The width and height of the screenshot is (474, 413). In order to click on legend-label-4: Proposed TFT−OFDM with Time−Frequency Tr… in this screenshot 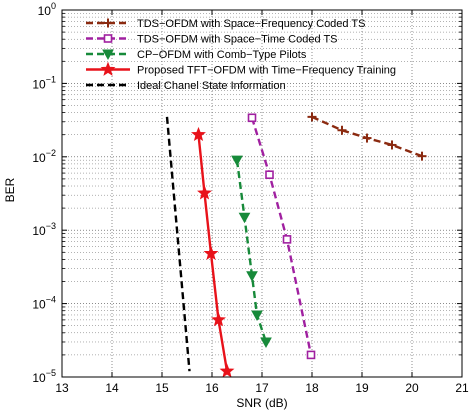, I will do `click(266, 71)`.